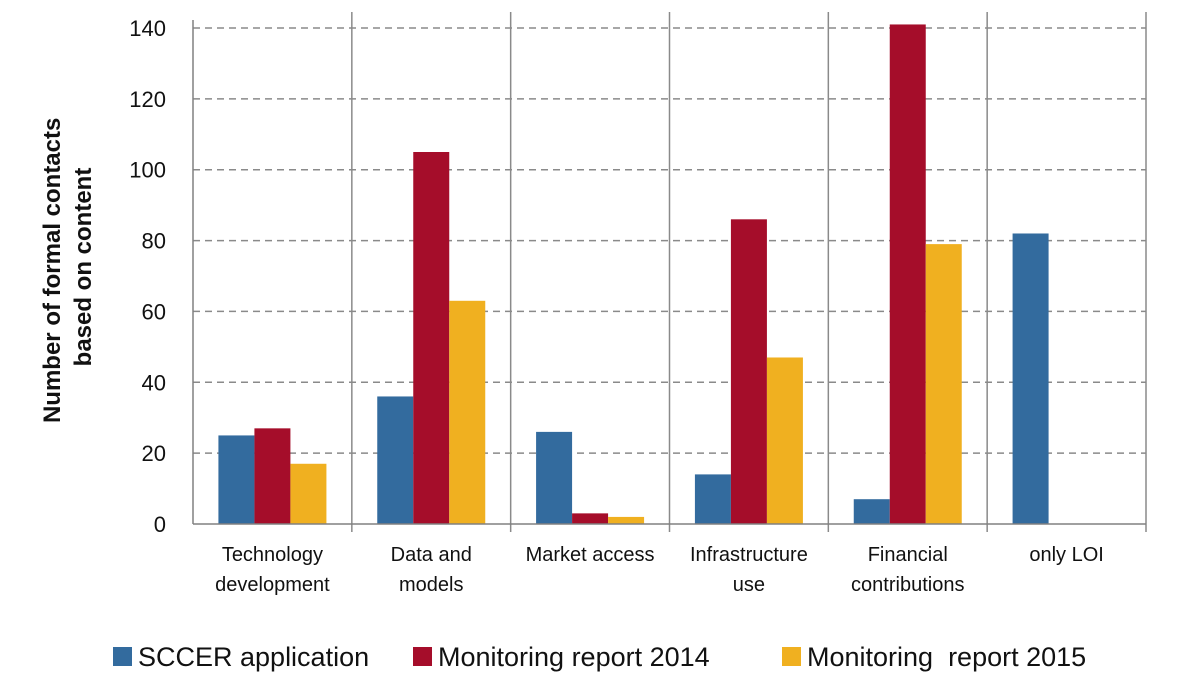  I want to click on y-tick-label: 80, so click(154, 241).